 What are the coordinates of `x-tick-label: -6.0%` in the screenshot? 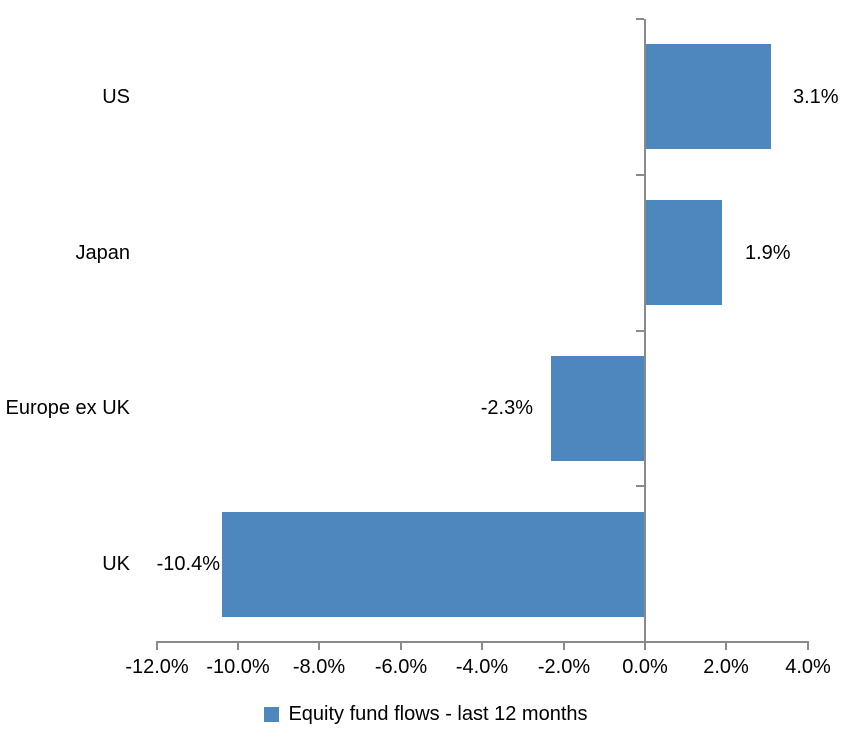 It's located at (401, 667).